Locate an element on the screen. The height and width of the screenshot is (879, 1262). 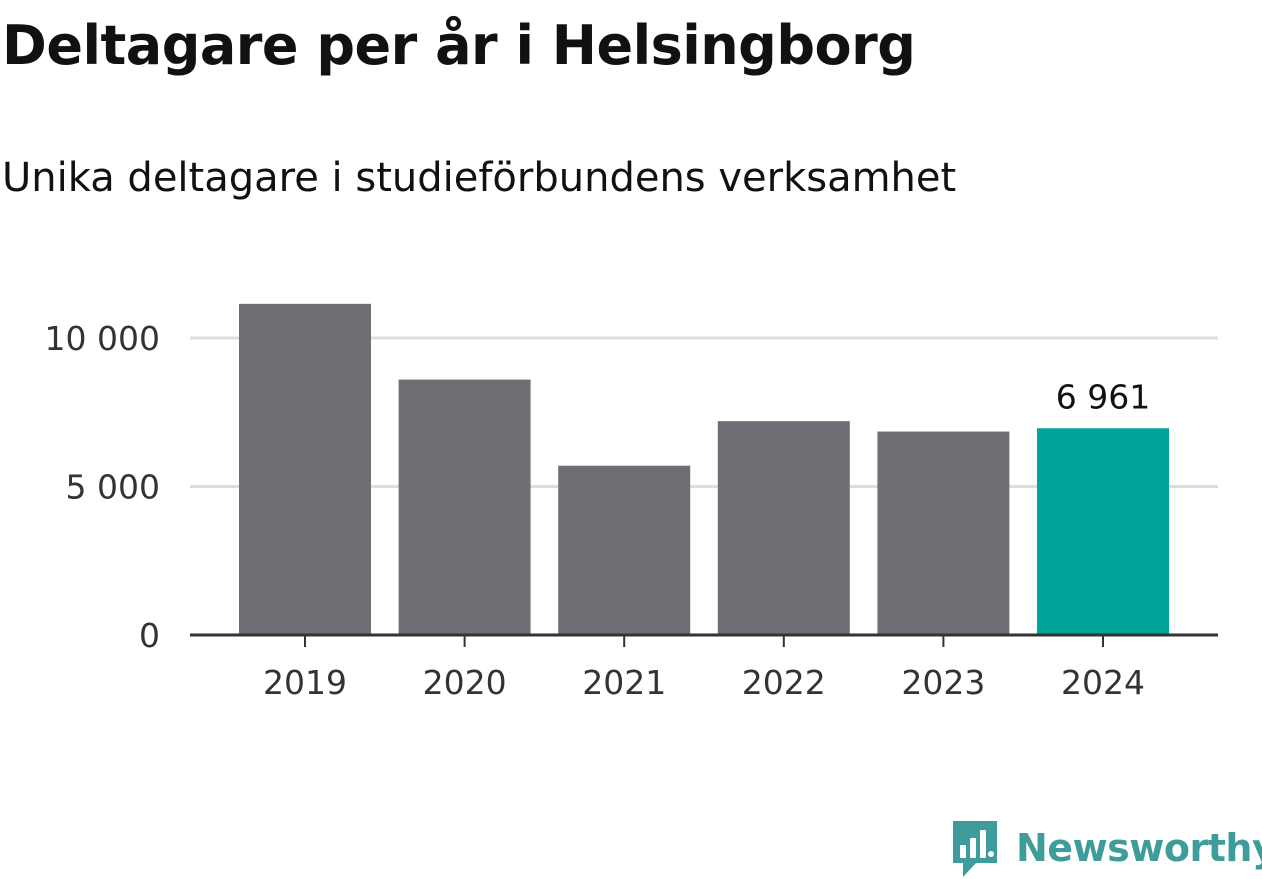
x-tick-label-2020: 2020 is located at coordinates (465, 682).